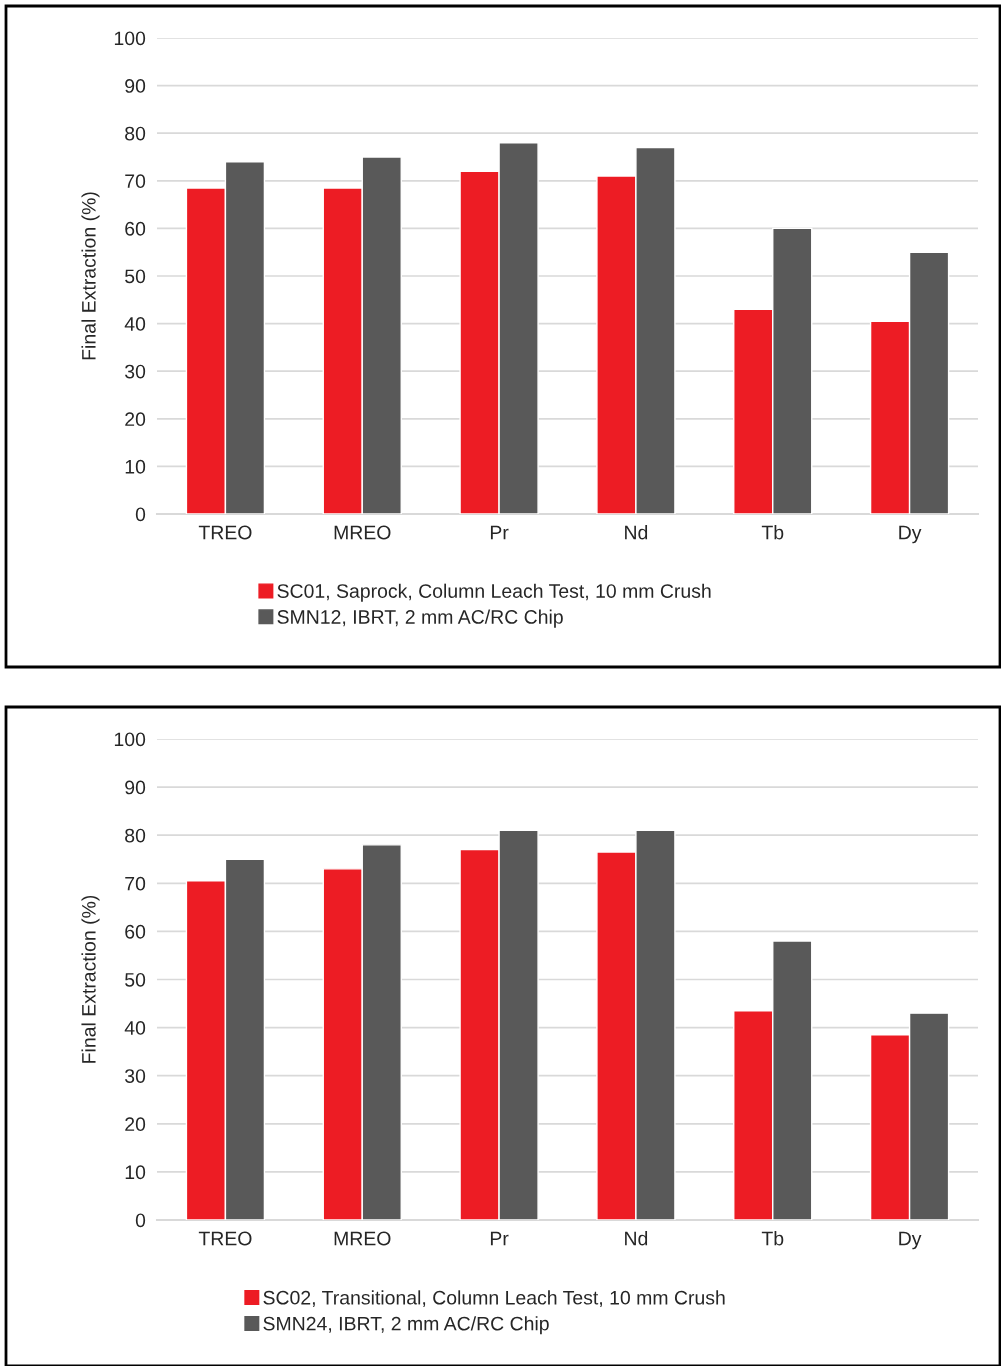 The height and width of the screenshot is (1366, 1001). What do you see at coordinates (494, 1298) in the screenshot?
I see `legend-label: SC02, Transitional, Column Leach Test, 10 mm Crush` at bounding box center [494, 1298].